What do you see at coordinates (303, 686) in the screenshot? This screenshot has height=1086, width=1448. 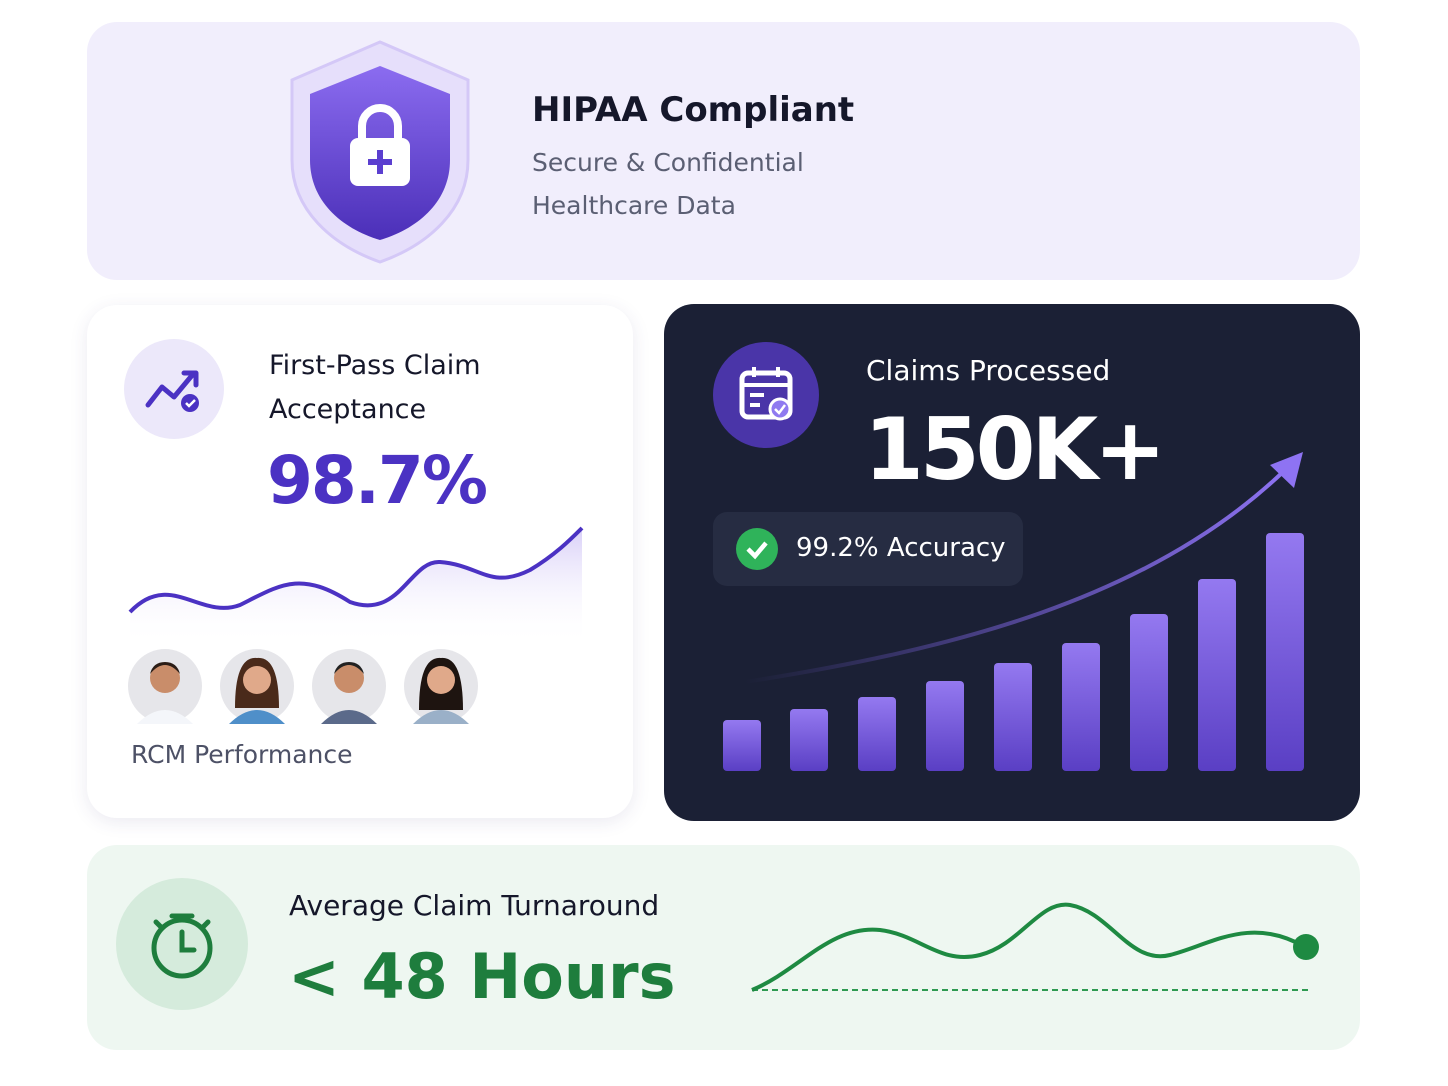 I see `avatars` at bounding box center [303, 686].